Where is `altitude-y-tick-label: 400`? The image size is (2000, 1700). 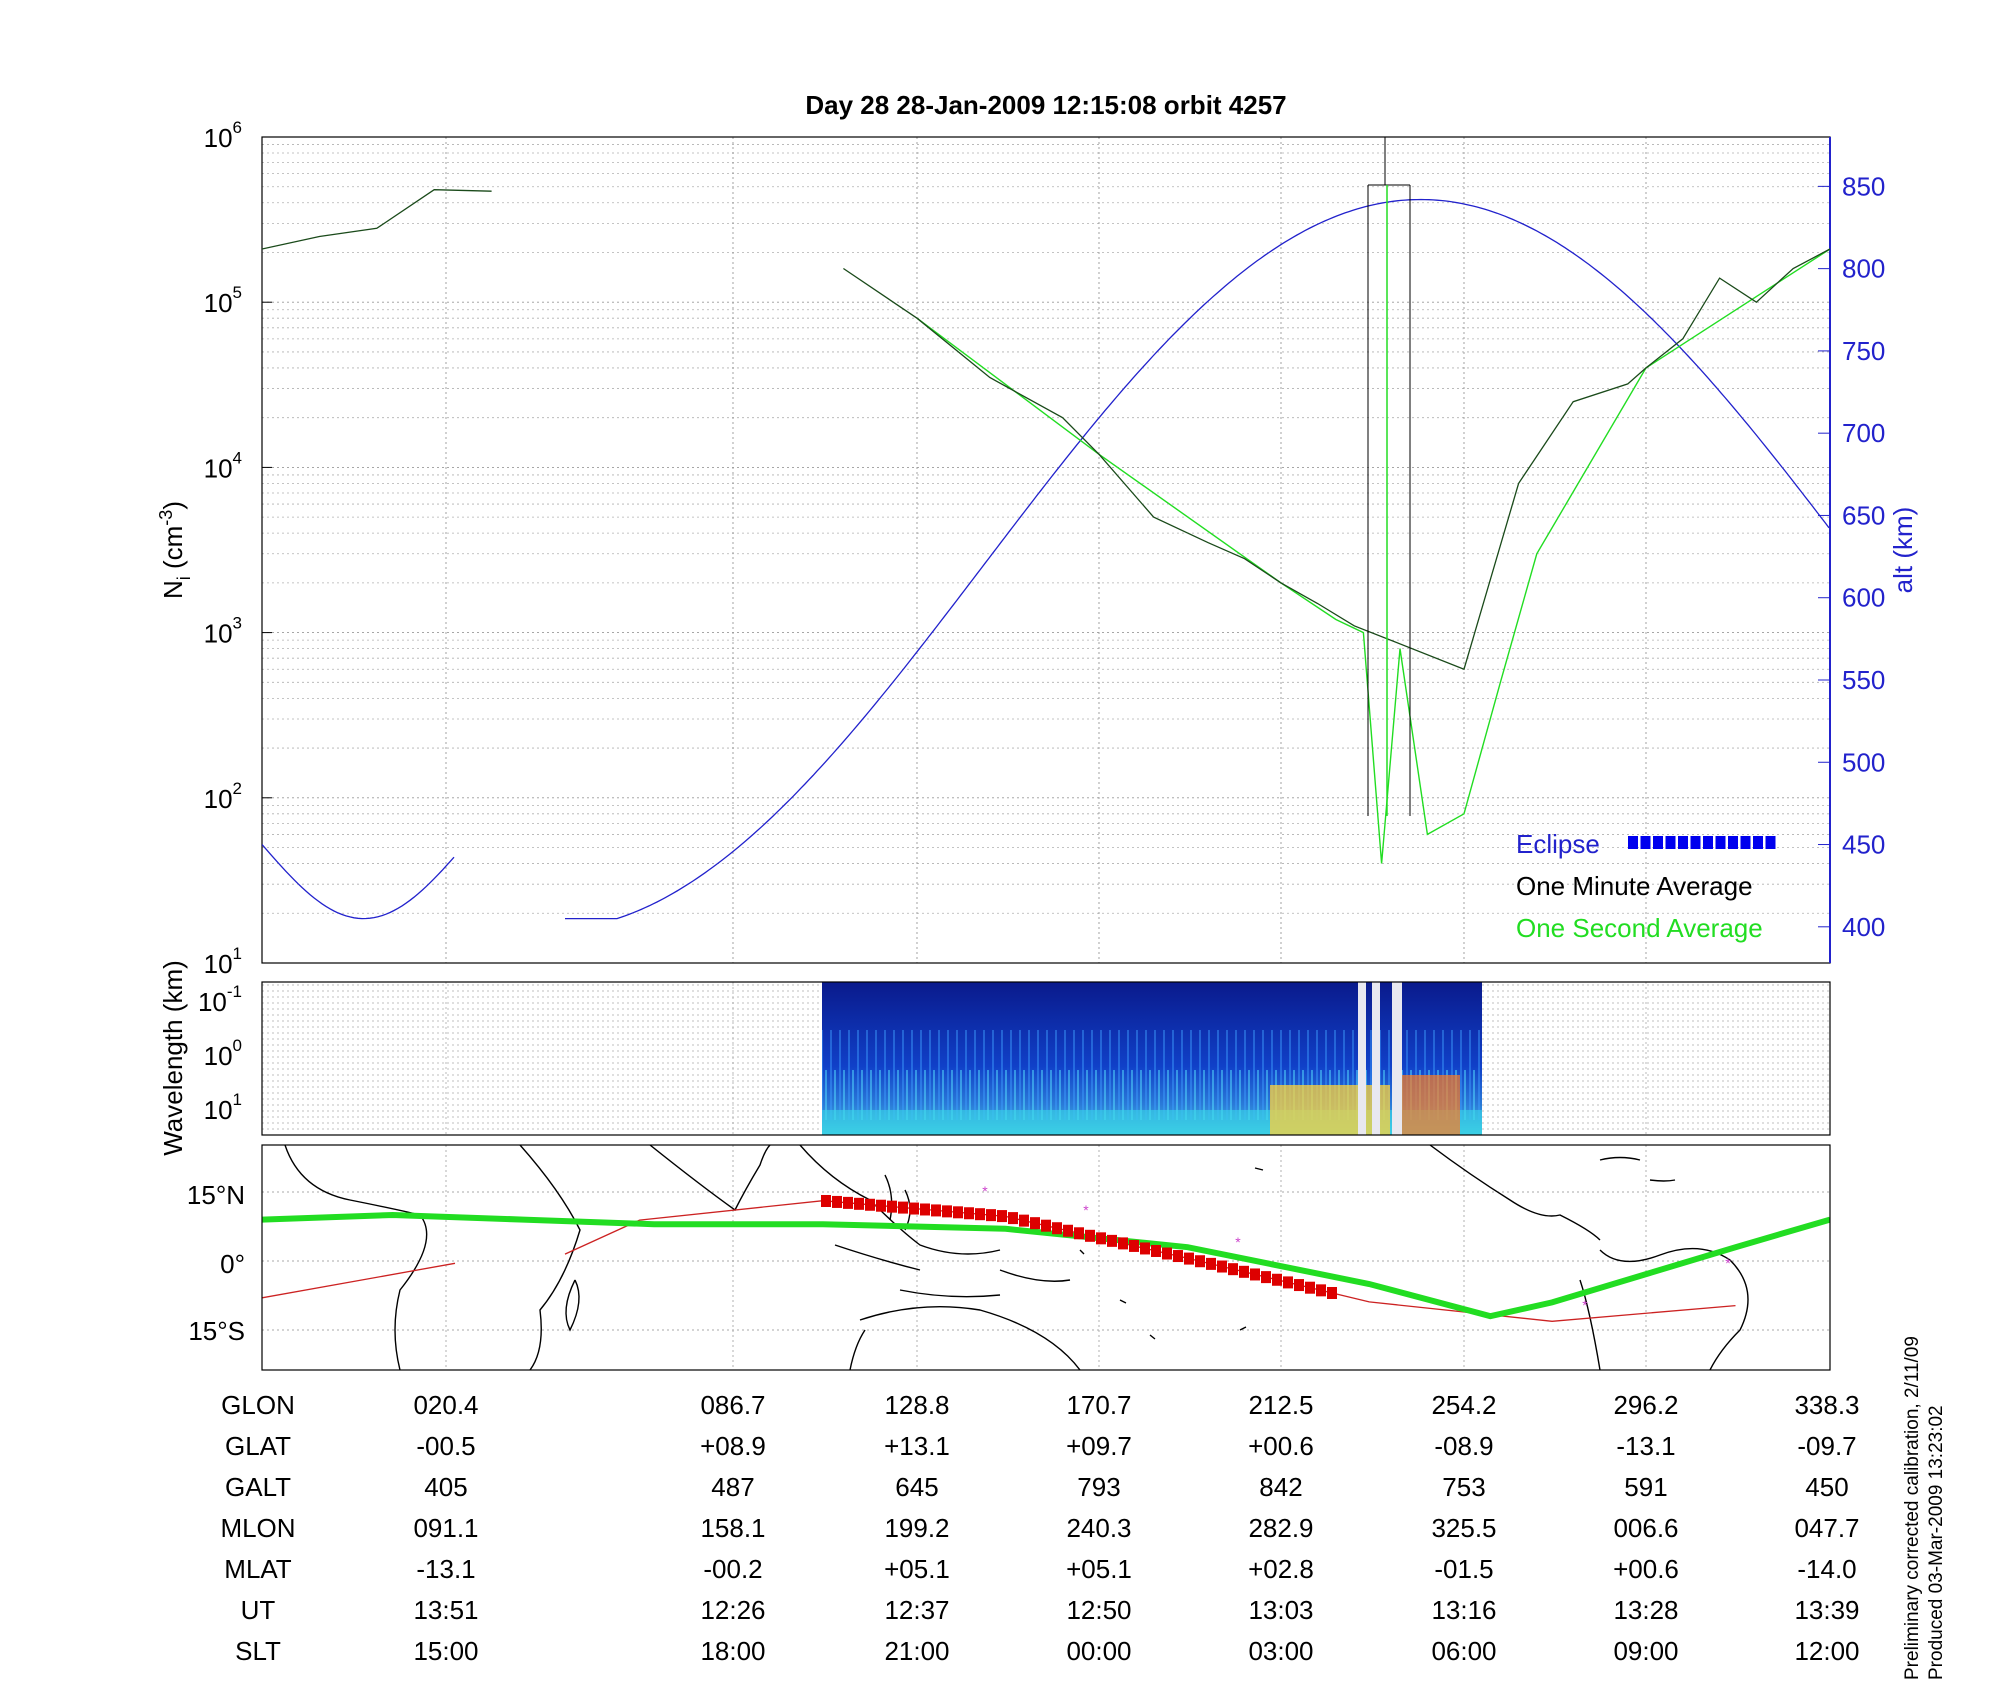
altitude-y-tick-label: 400 is located at coordinates (1863, 927).